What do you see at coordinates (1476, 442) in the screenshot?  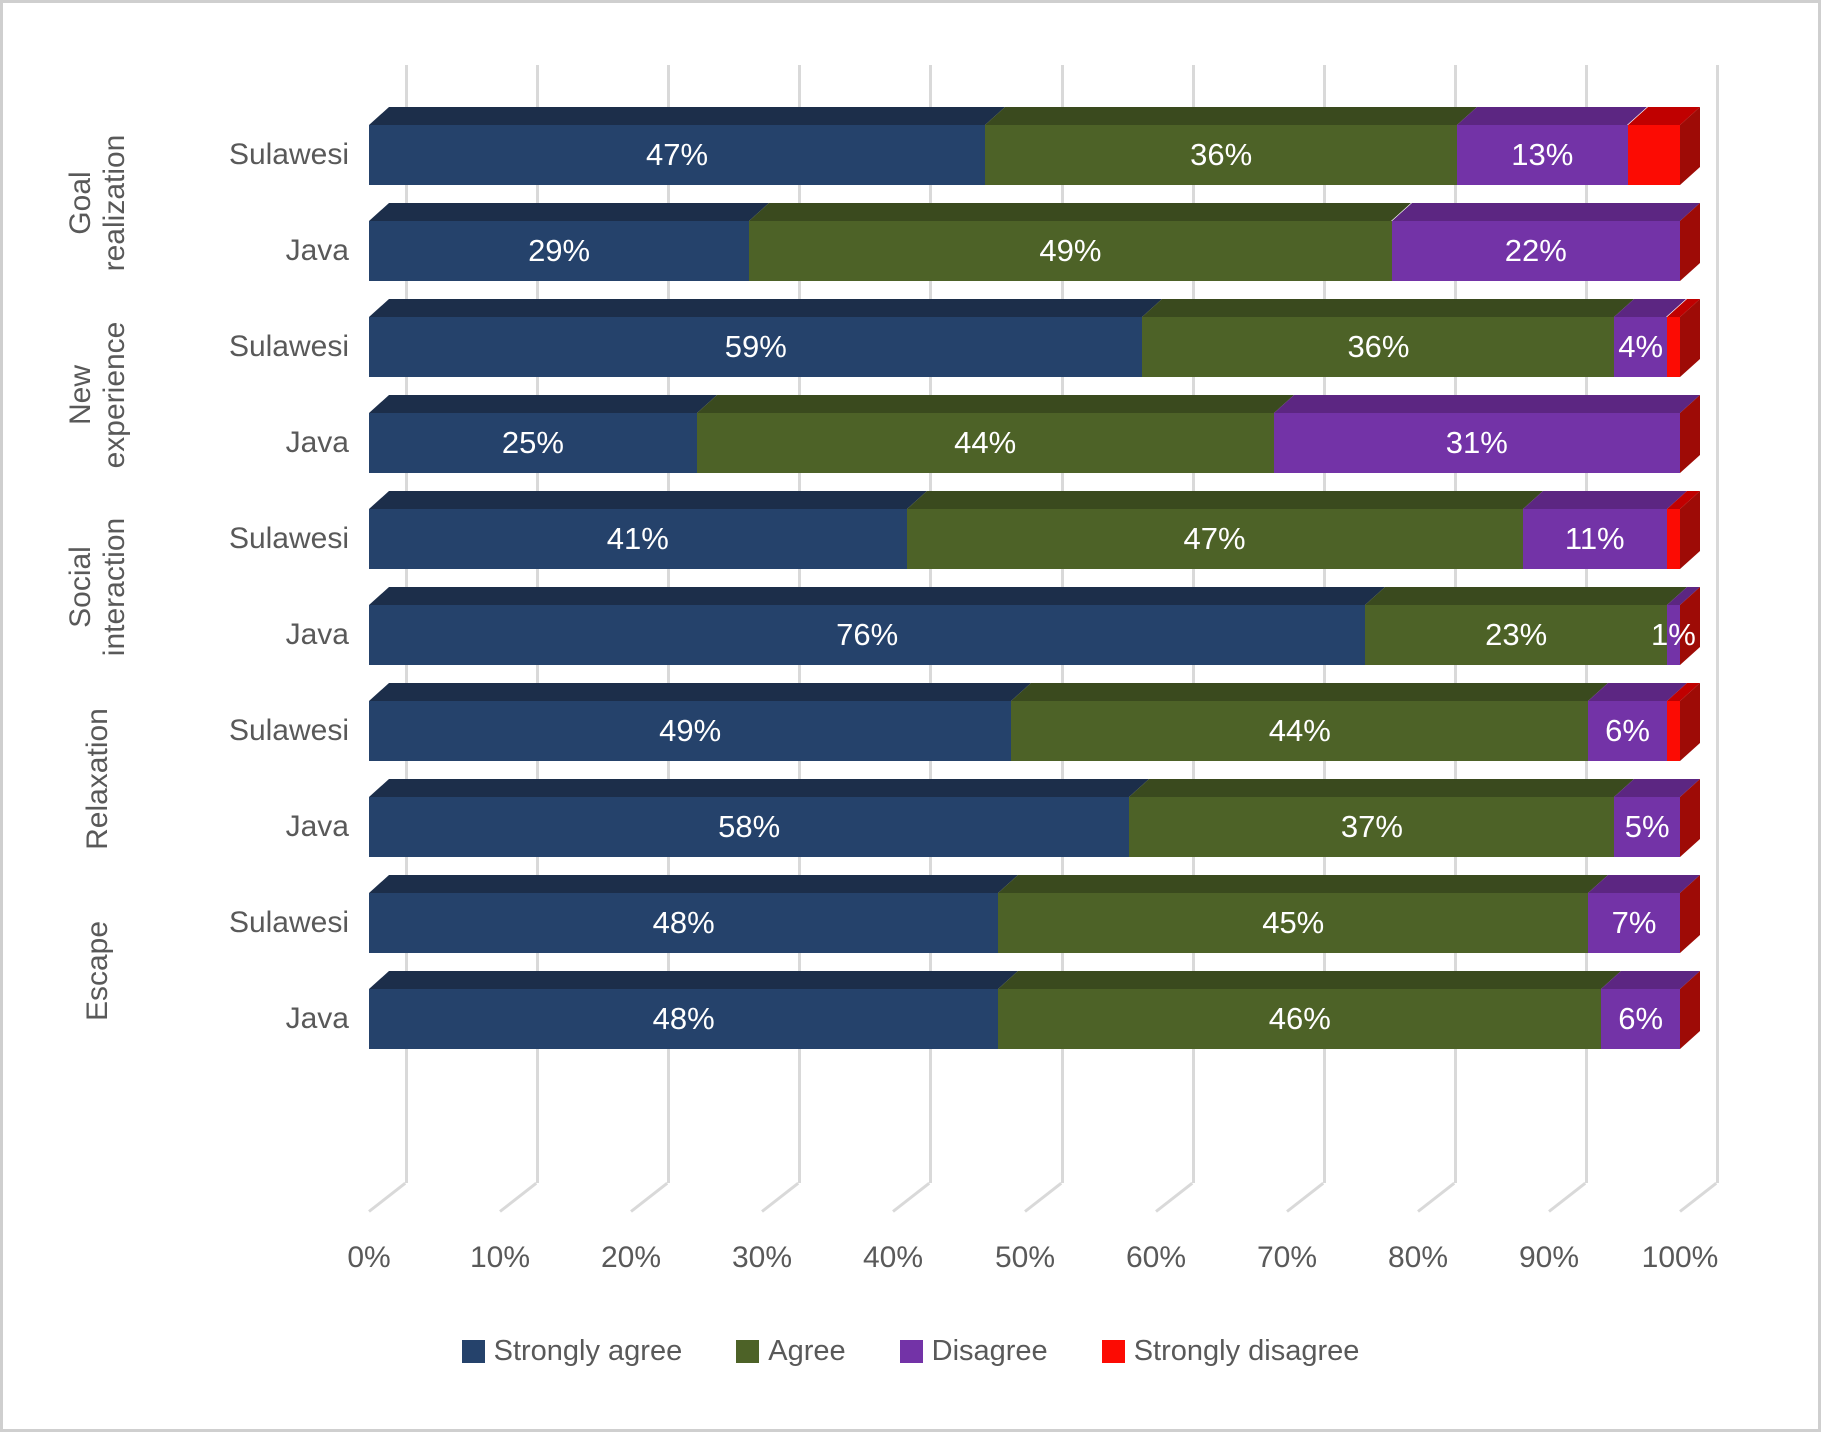 I see `data-label: 31%` at bounding box center [1476, 442].